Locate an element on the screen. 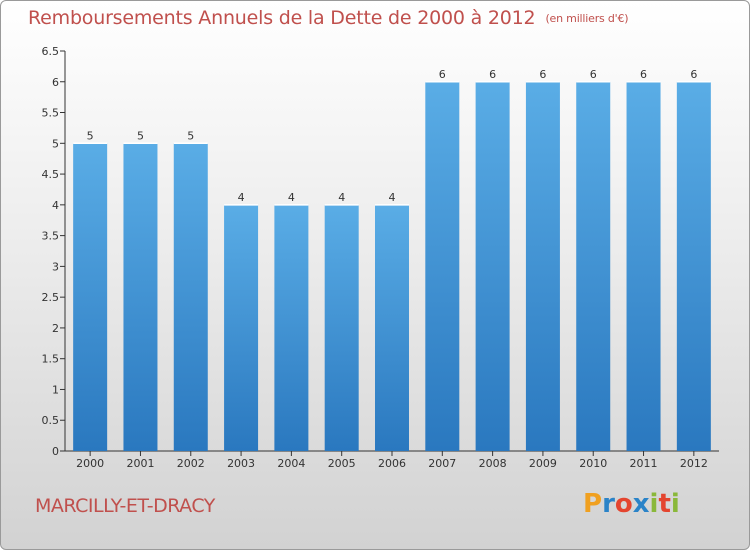  proxiti-logo: Proxiti is located at coordinates (631, 504).